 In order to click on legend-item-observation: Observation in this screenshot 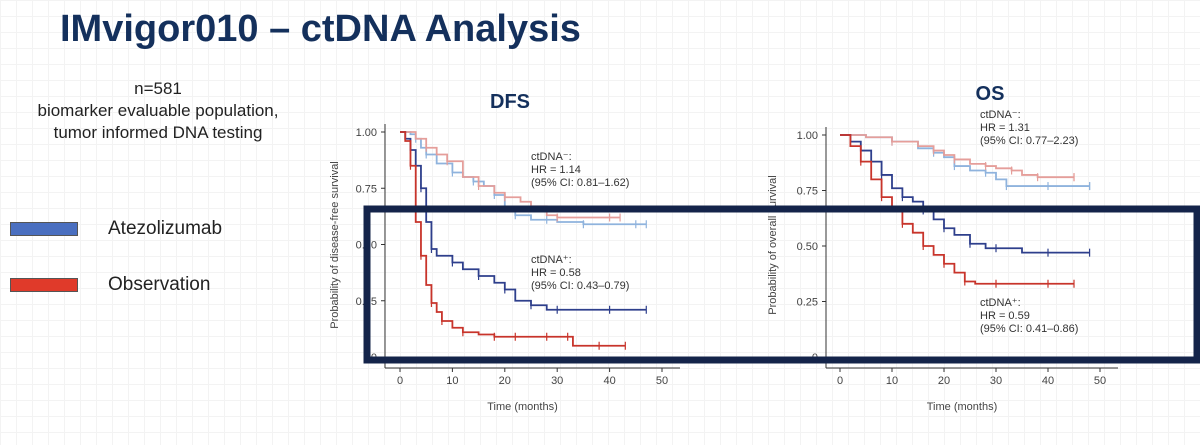, I will do `click(110, 285)`.